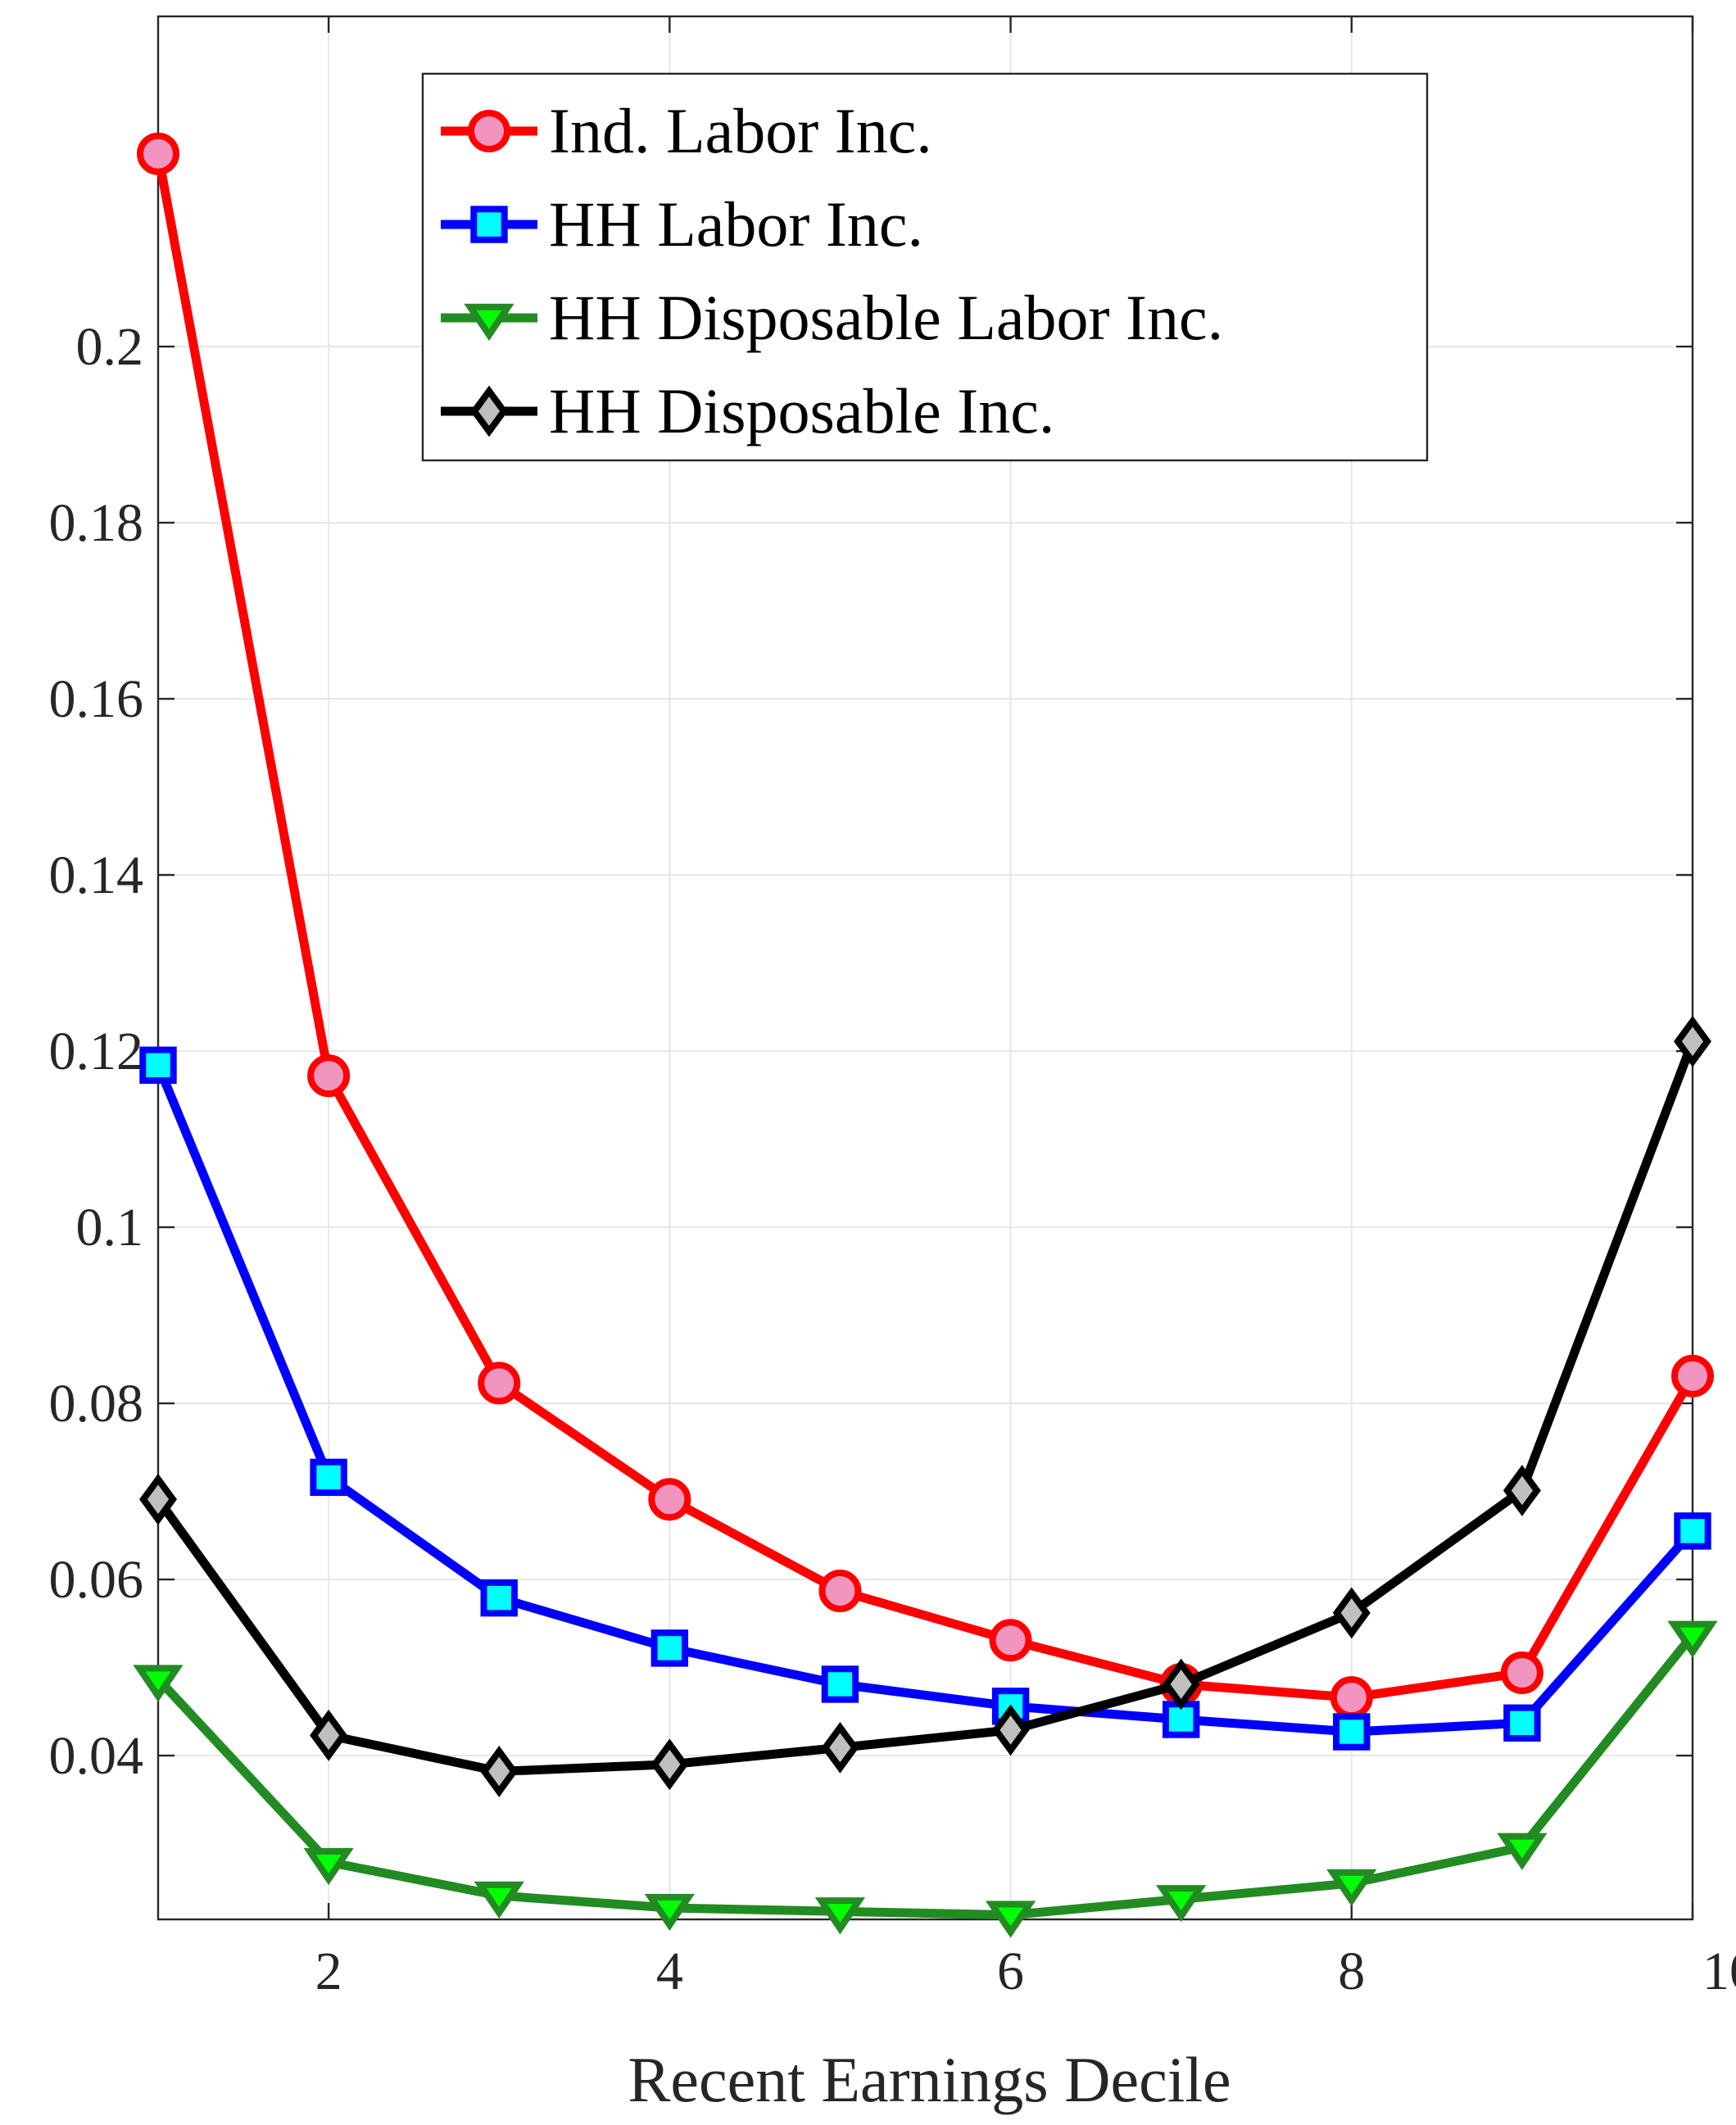  I want to click on legend-entry-hh-disposable-inc: HH Disposable Inc., so click(747, 410).